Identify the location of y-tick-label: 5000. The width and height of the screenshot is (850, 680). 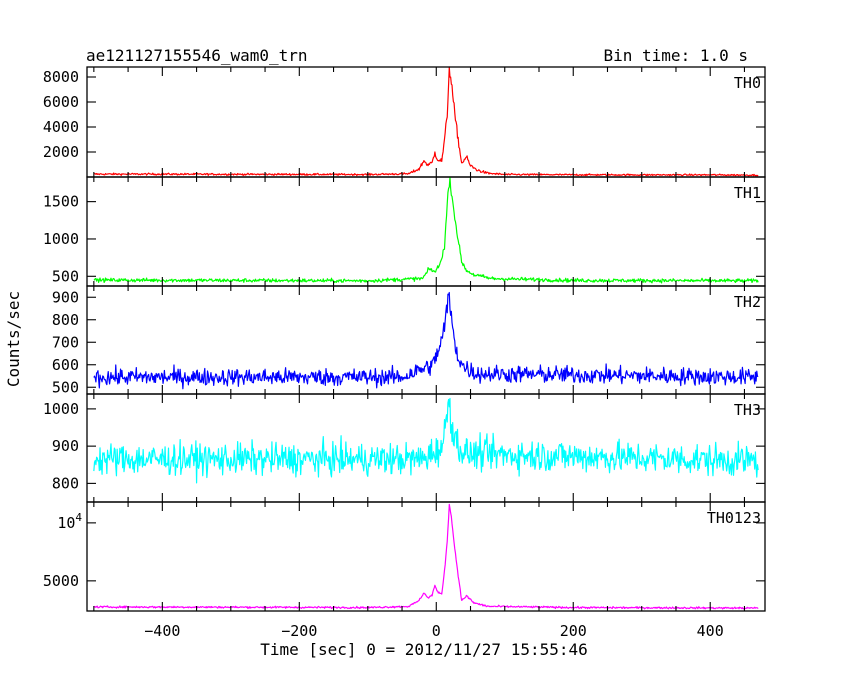
(61, 581).